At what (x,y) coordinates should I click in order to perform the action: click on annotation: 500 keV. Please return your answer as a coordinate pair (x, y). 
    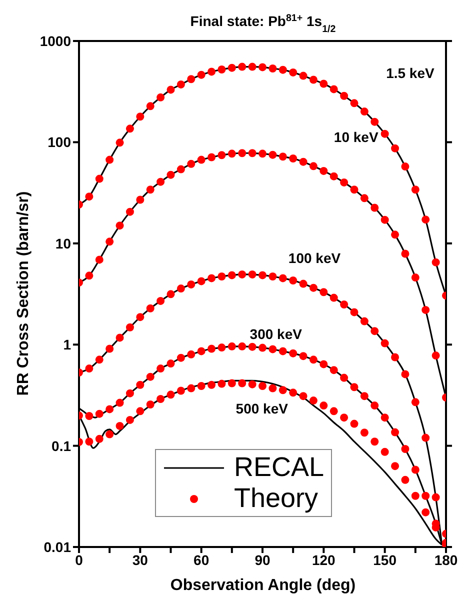
    Looking at the image, I should click on (262, 408).